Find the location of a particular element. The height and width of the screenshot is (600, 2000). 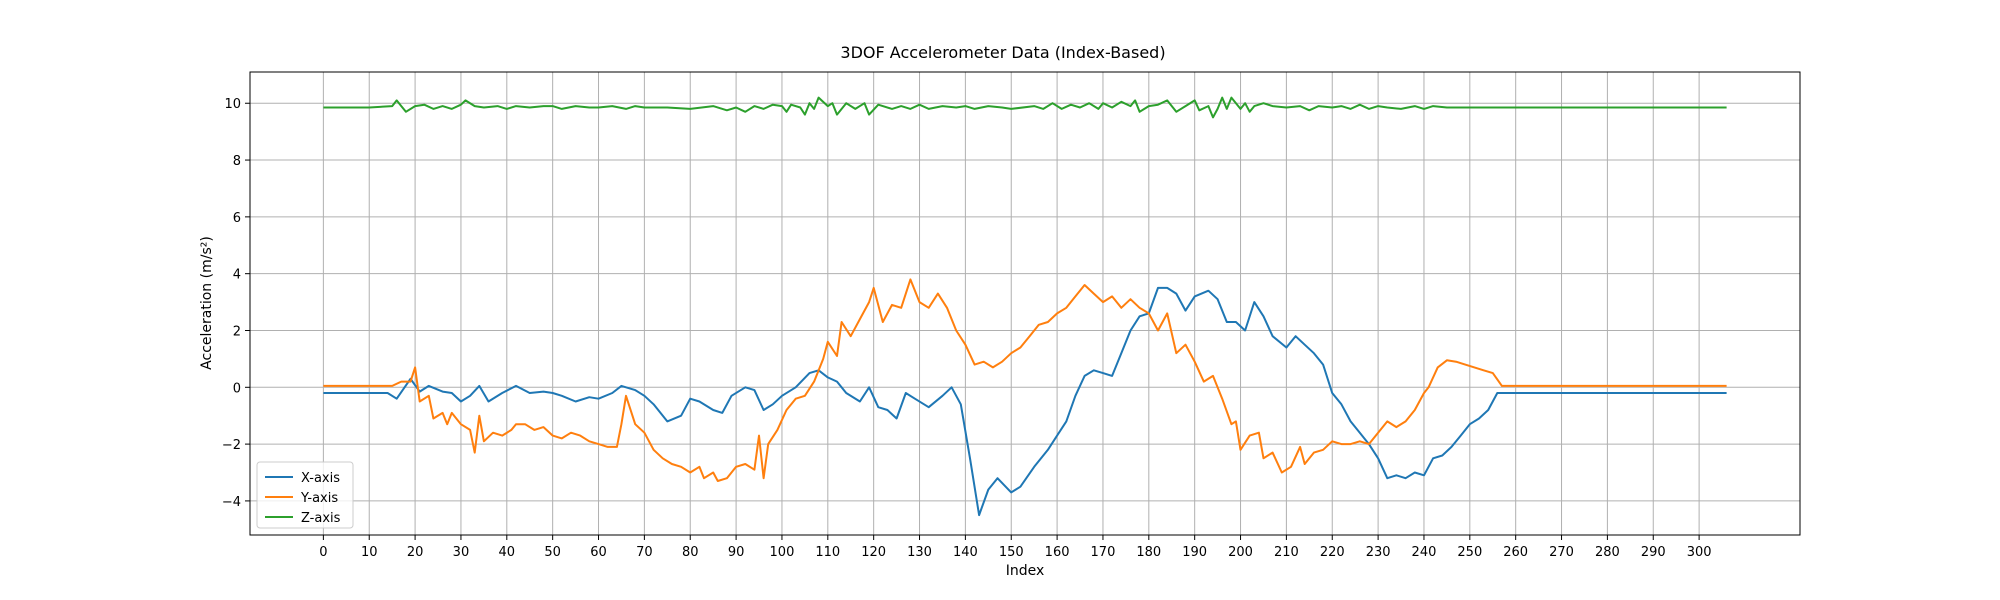

x-tick-label: 160 is located at coordinates (1057, 552).